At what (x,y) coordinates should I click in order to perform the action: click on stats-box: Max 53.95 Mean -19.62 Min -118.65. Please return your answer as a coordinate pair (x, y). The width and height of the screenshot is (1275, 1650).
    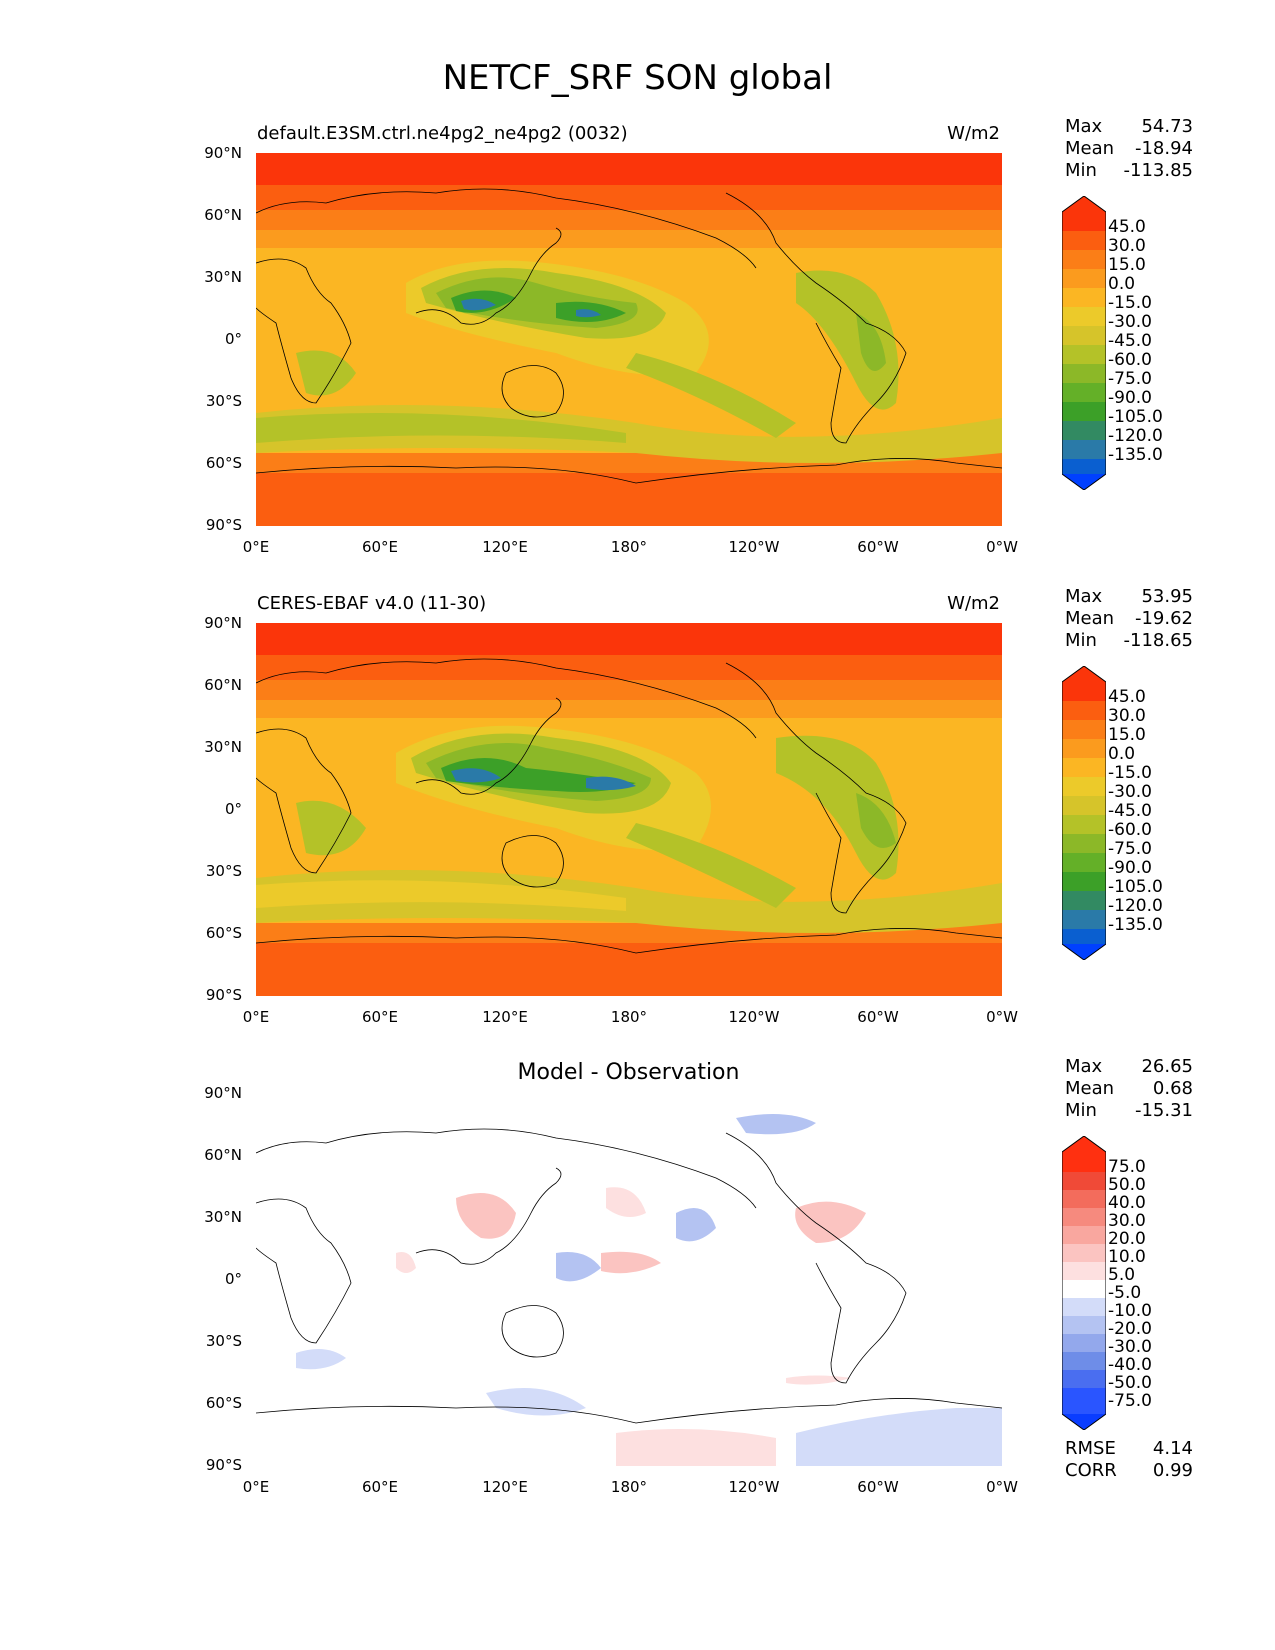
    Looking at the image, I should click on (1129, 618).